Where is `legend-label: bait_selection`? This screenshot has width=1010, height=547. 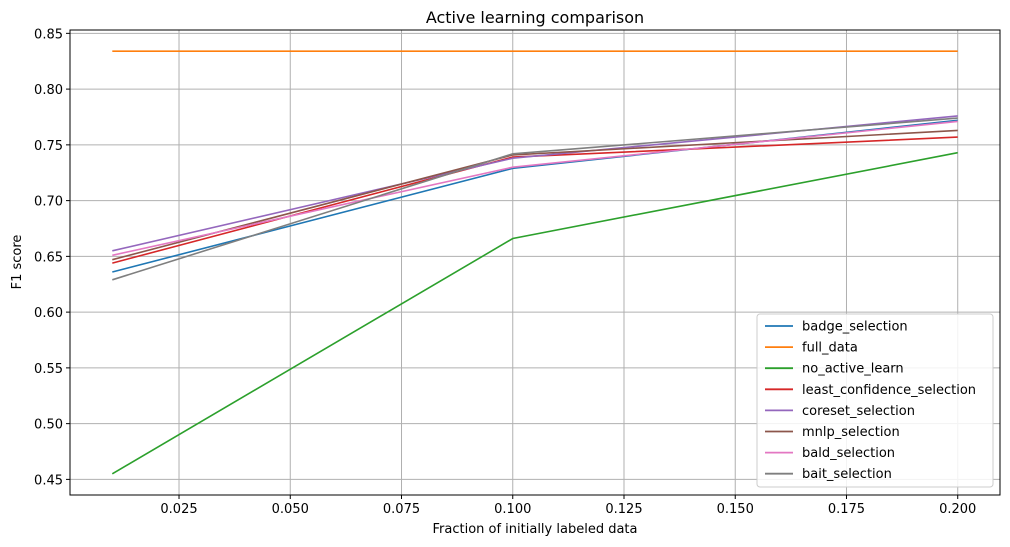 legend-label: bait_selection is located at coordinates (847, 474).